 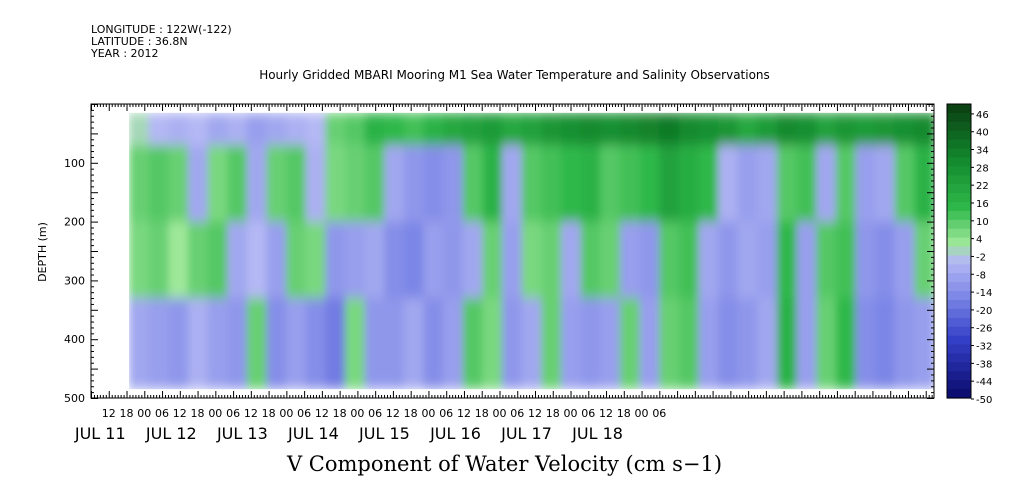 I want to click on x-day-label: JUL 18, so click(x=597, y=433).